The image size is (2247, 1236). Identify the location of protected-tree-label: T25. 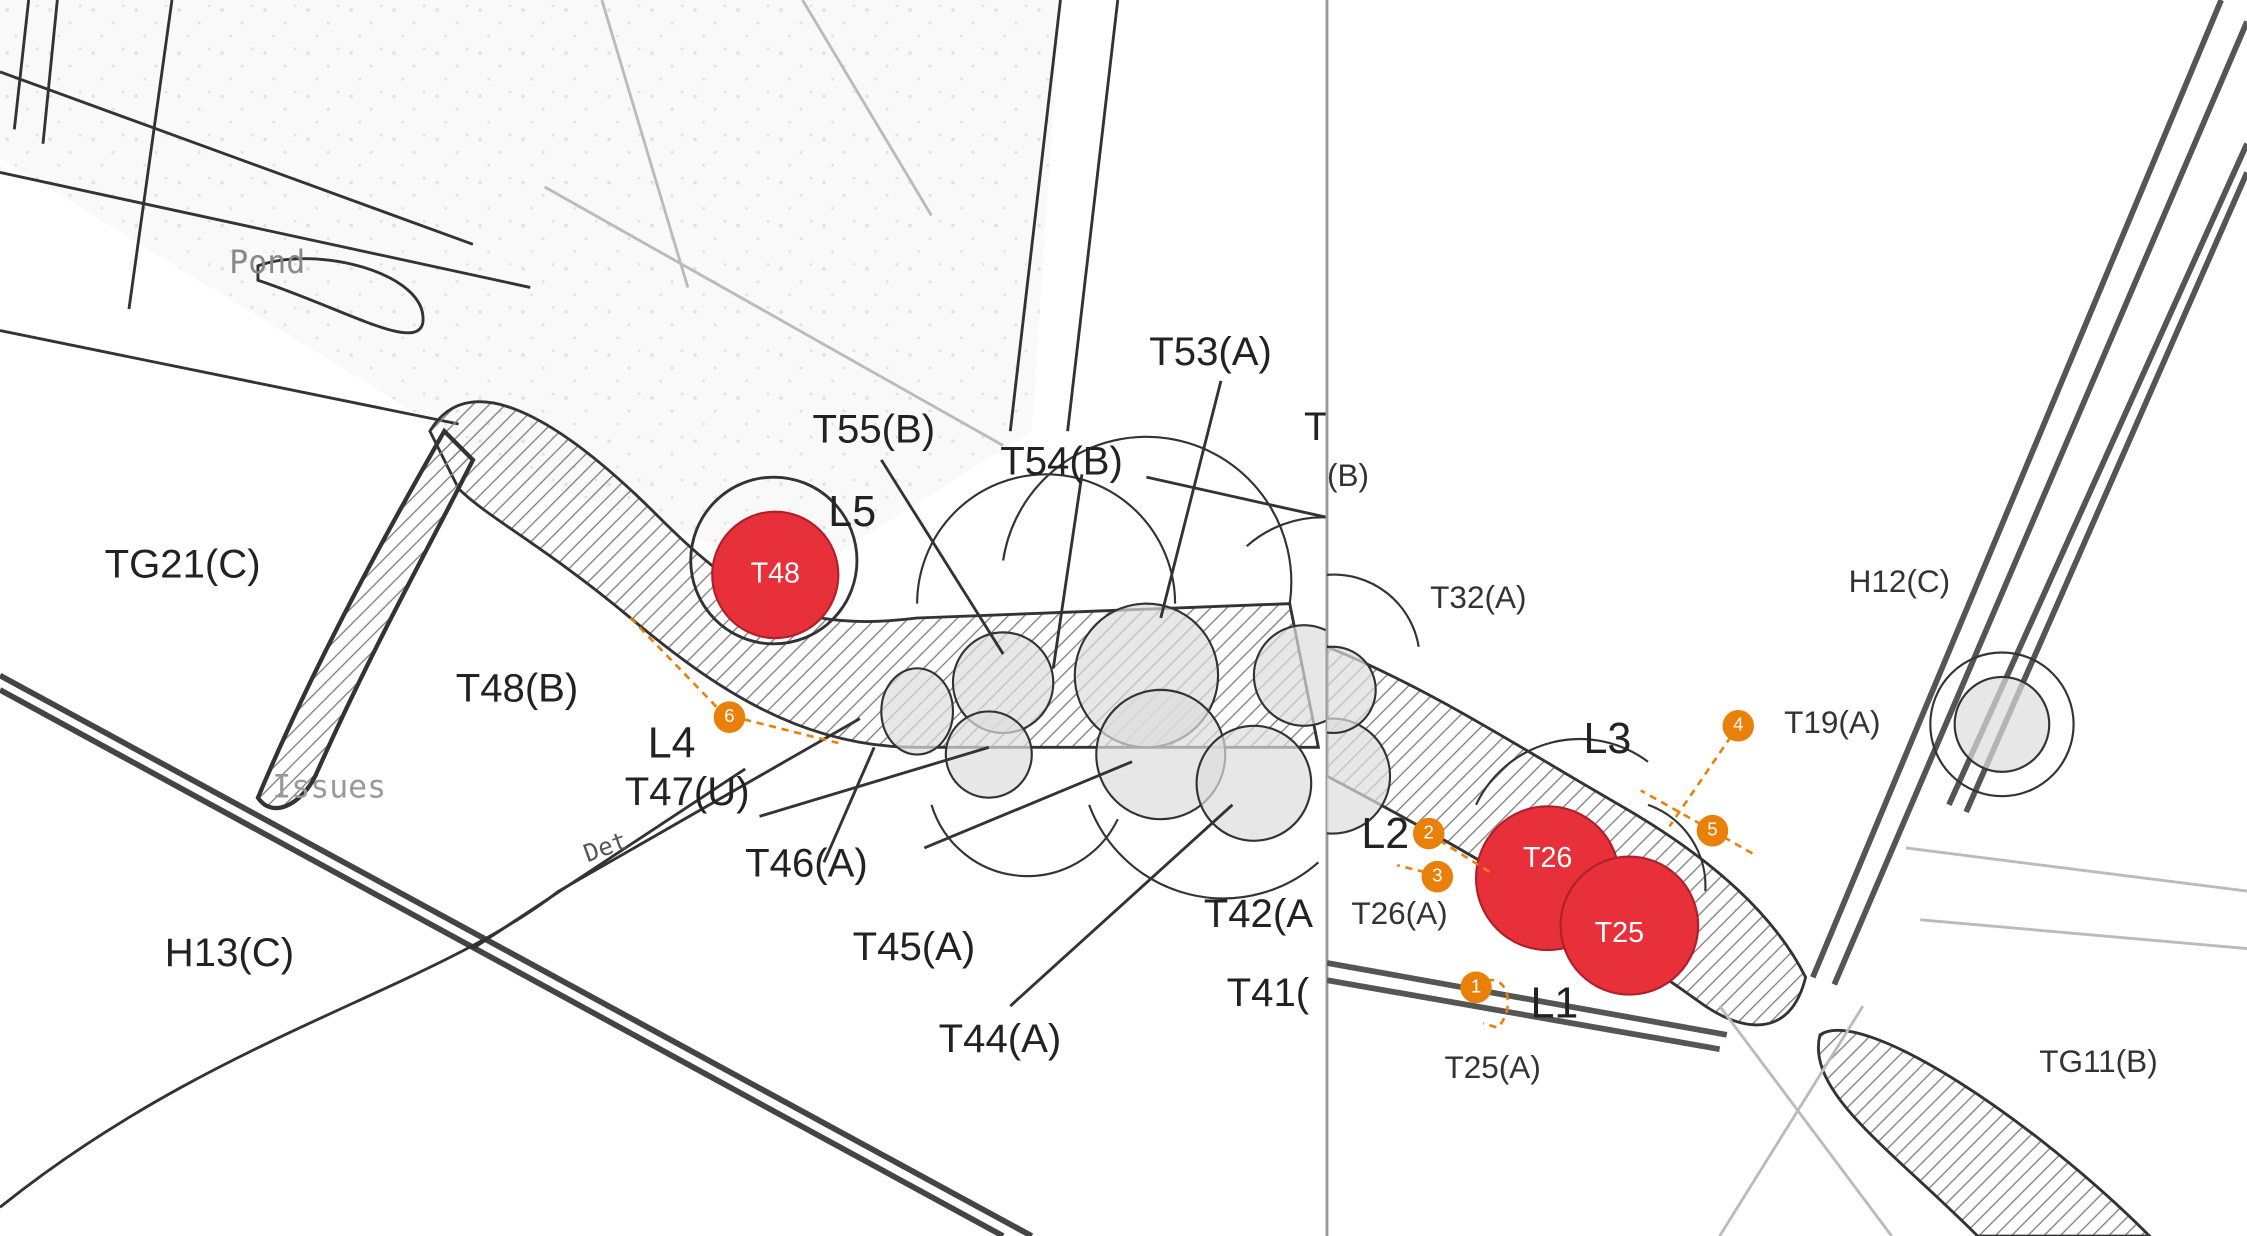
(1619, 933).